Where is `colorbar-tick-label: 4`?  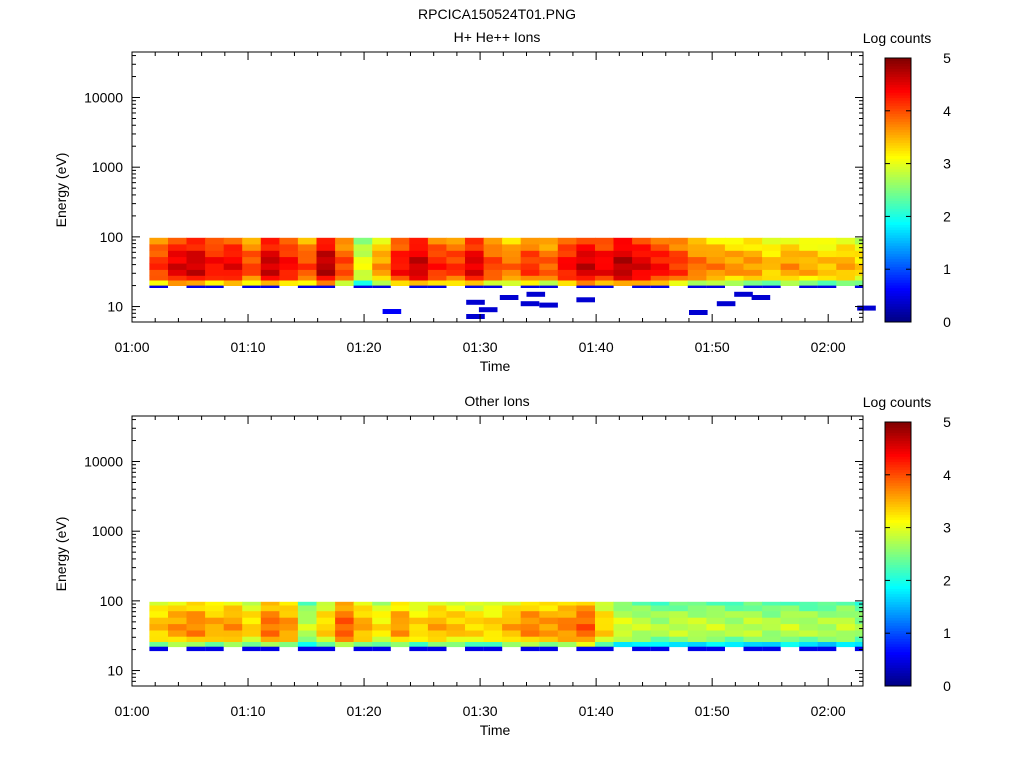 colorbar-tick-label: 4 is located at coordinates (947, 111).